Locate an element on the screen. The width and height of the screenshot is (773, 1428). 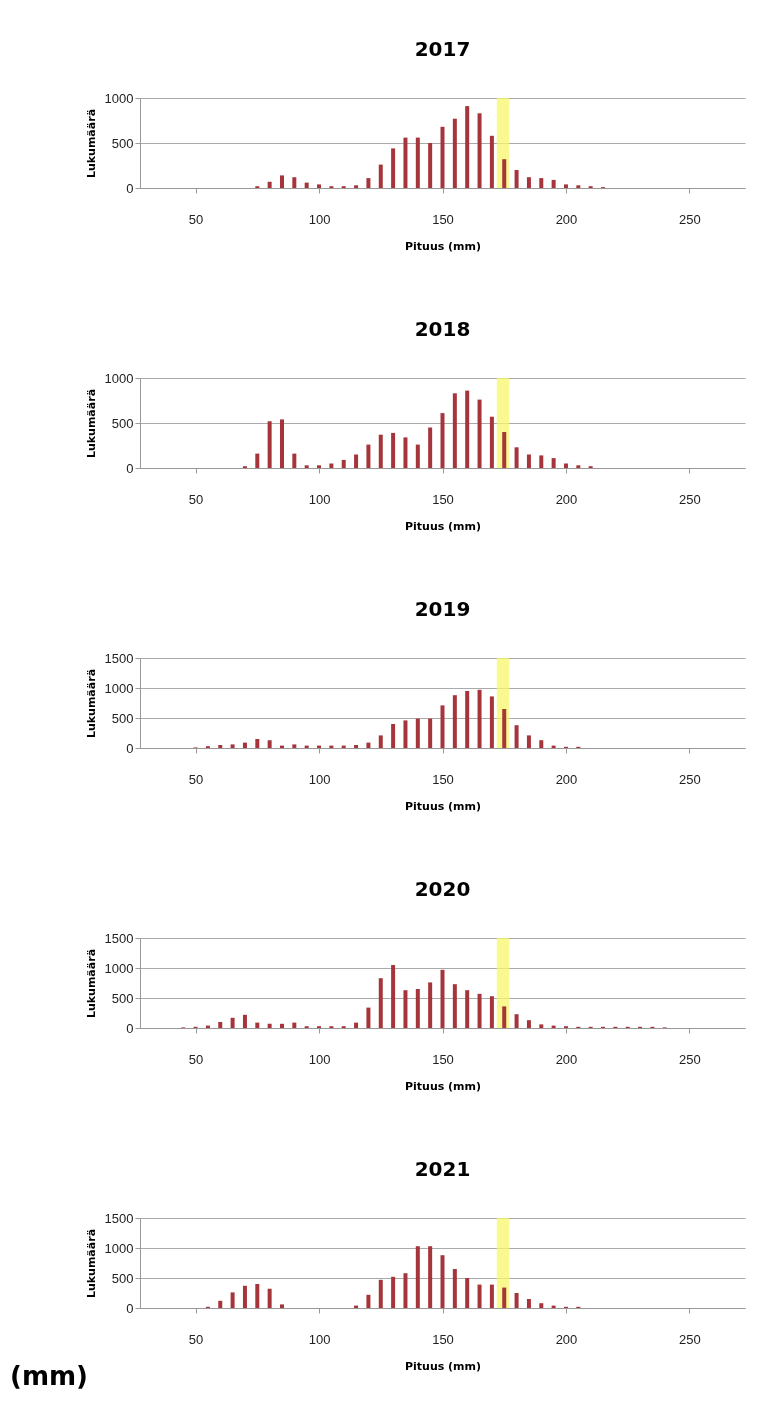
chart-title: 2017 is located at coordinates (442, 49).